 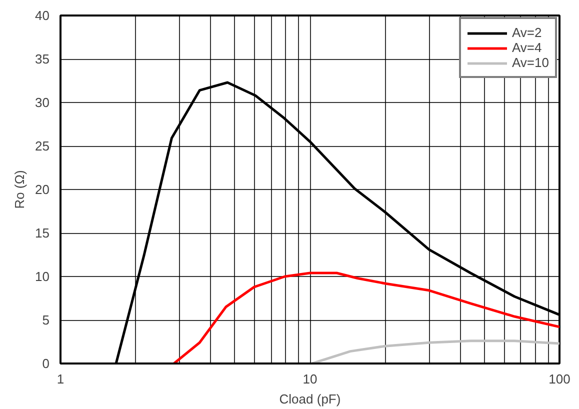 What do you see at coordinates (42, 102) in the screenshot?
I see `y-tick-label: 30` at bounding box center [42, 102].